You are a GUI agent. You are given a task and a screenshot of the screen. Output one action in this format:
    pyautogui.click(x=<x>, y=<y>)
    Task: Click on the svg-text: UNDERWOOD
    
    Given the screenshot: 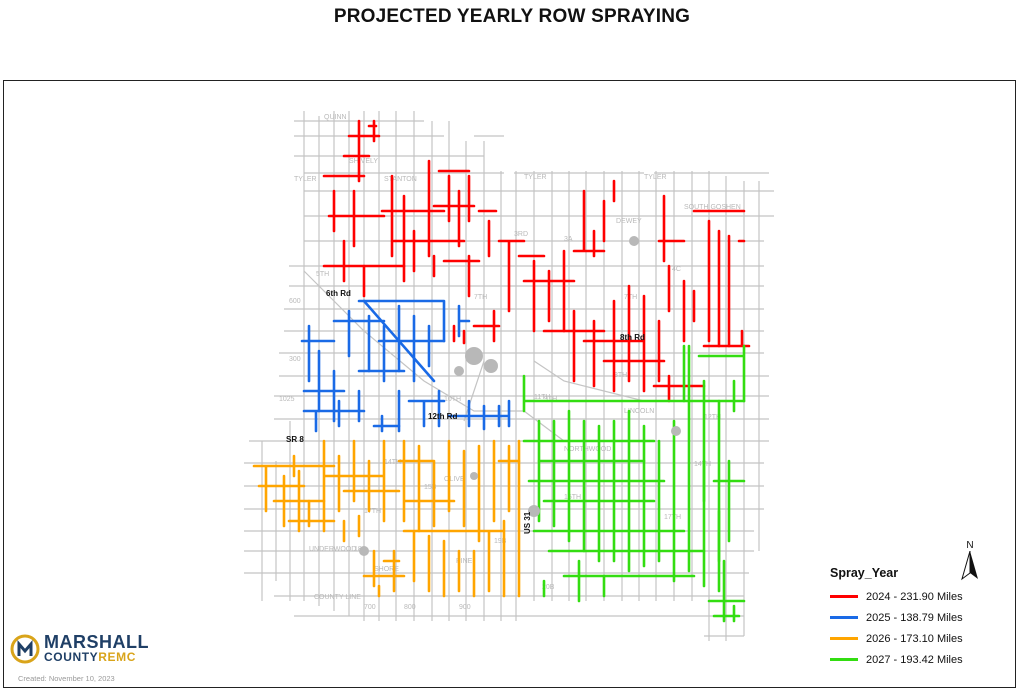 What is the action you would take?
    pyautogui.click(x=332, y=549)
    